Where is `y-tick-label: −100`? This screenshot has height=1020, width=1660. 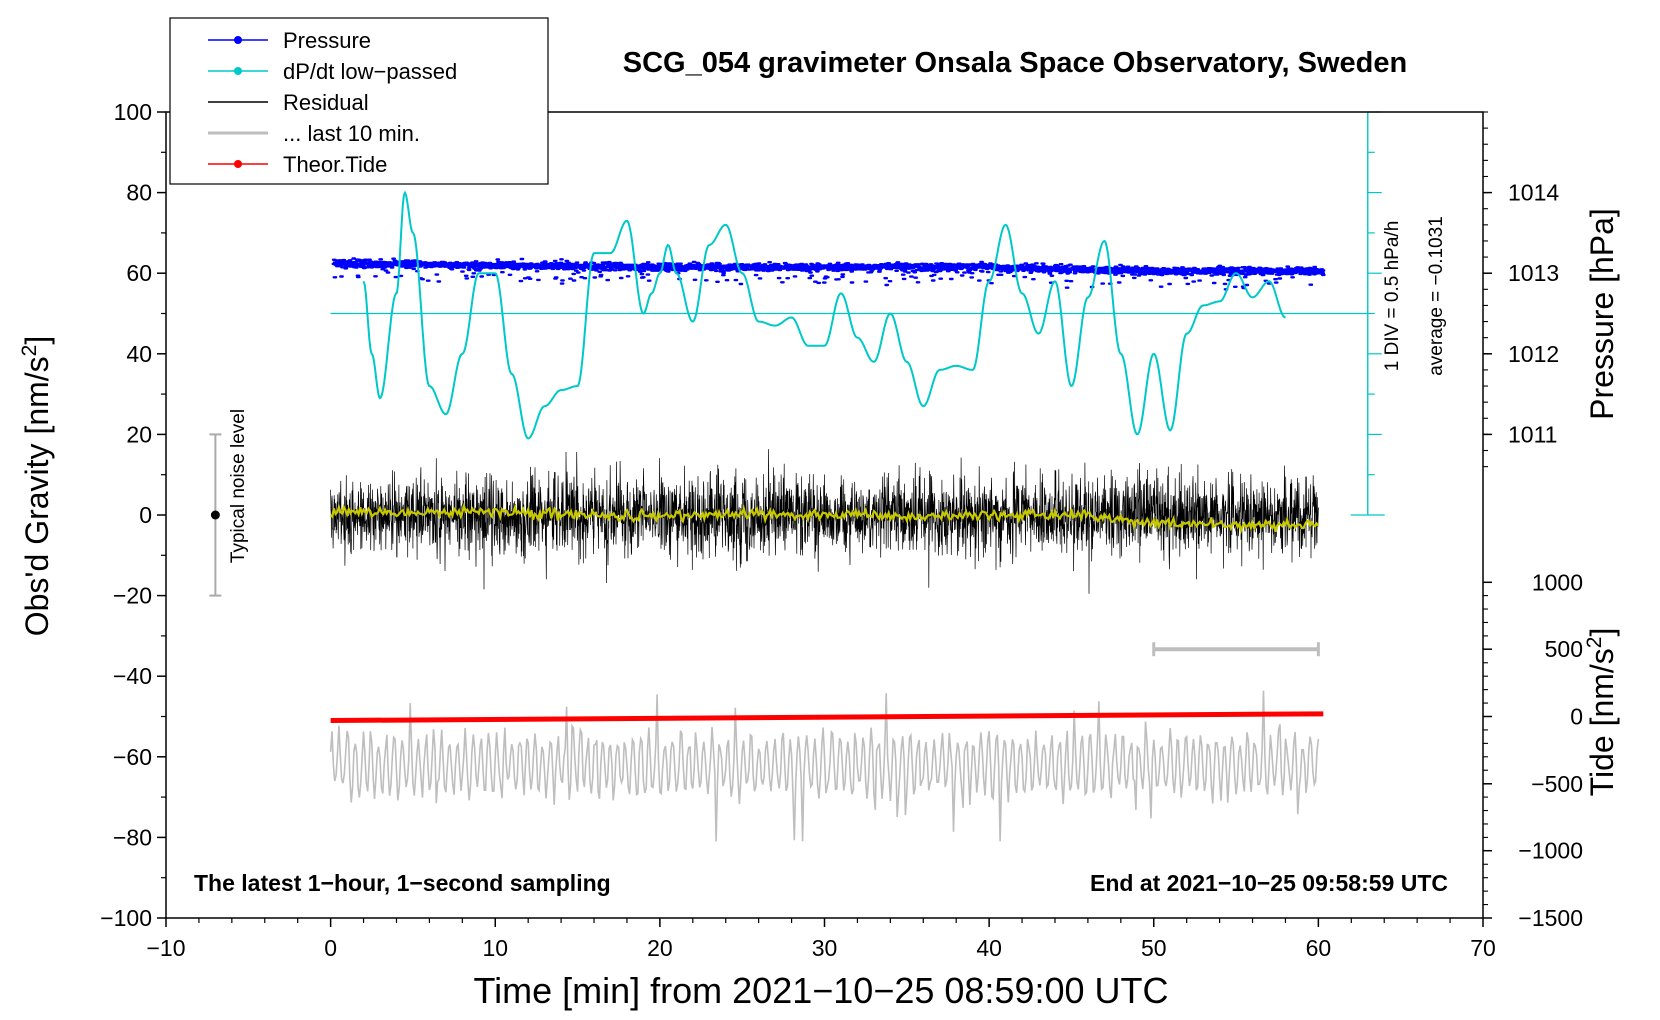
y-tick-label: −100 is located at coordinates (126, 918).